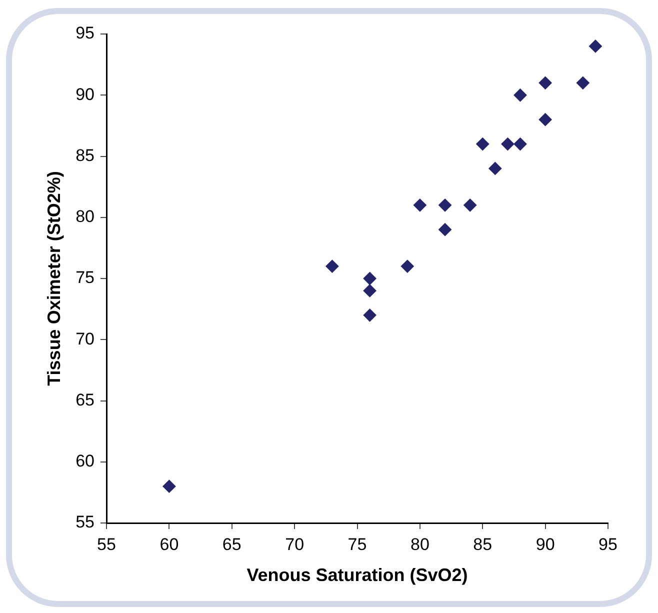  I want to click on y-tick-label: 95, so click(85, 33).